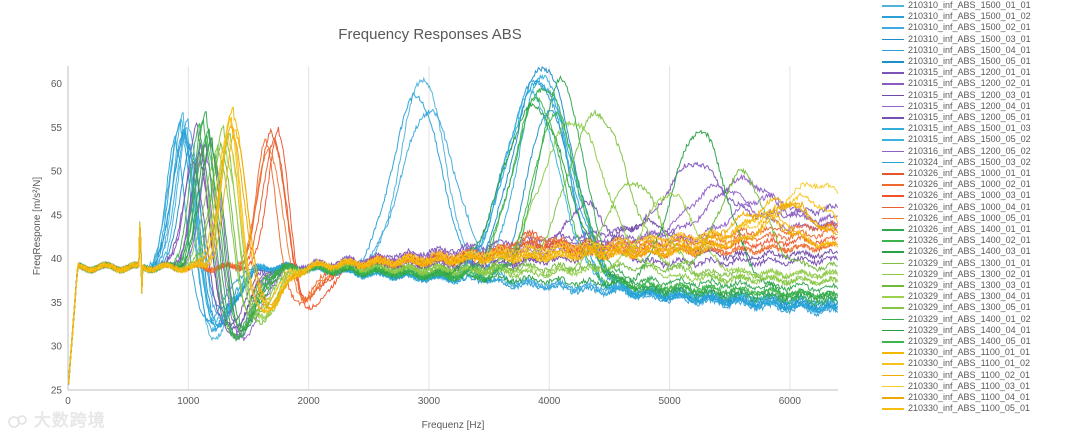 This screenshot has width=1080, height=439. What do you see at coordinates (429, 401) in the screenshot?
I see `x-tick-label: 3000` at bounding box center [429, 401].